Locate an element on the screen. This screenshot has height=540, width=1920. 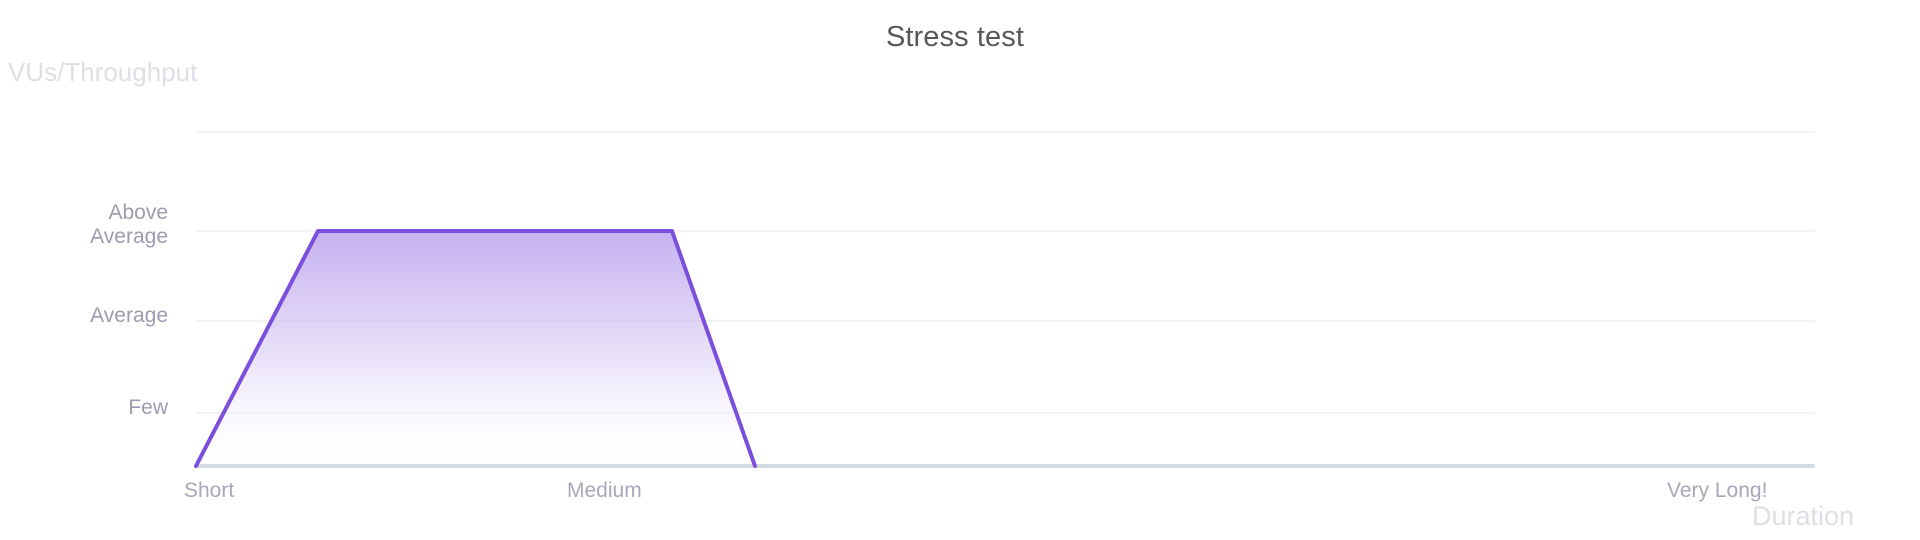
x-tick-label-2: Very Long! is located at coordinates (1717, 490).